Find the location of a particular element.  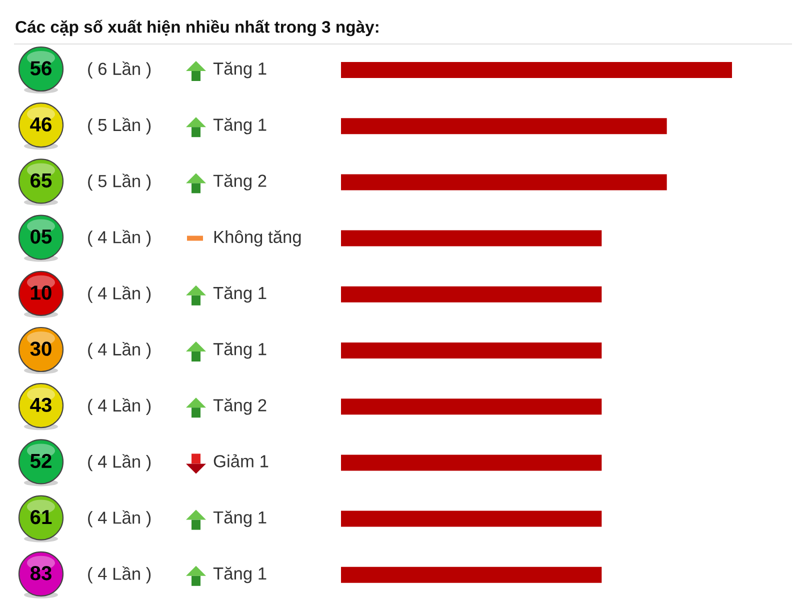

y-tick-label: 30 is located at coordinates (41, 349).